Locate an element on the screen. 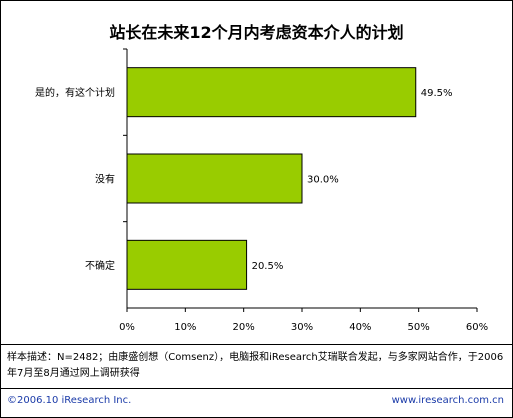  value-label: 20.5% is located at coordinates (268, 266).